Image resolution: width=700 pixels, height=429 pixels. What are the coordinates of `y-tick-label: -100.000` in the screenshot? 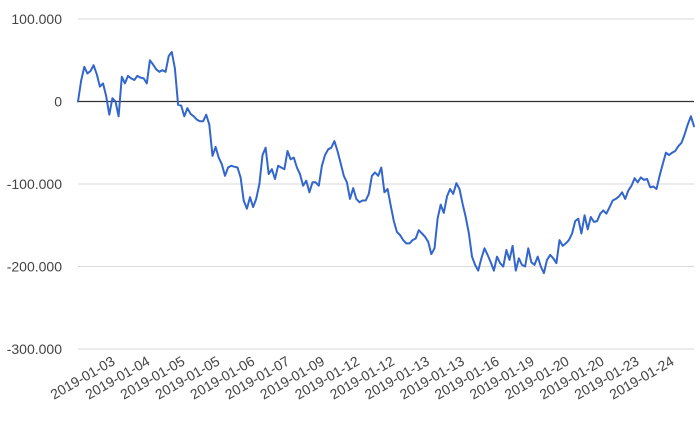 It's located at (34, 184).